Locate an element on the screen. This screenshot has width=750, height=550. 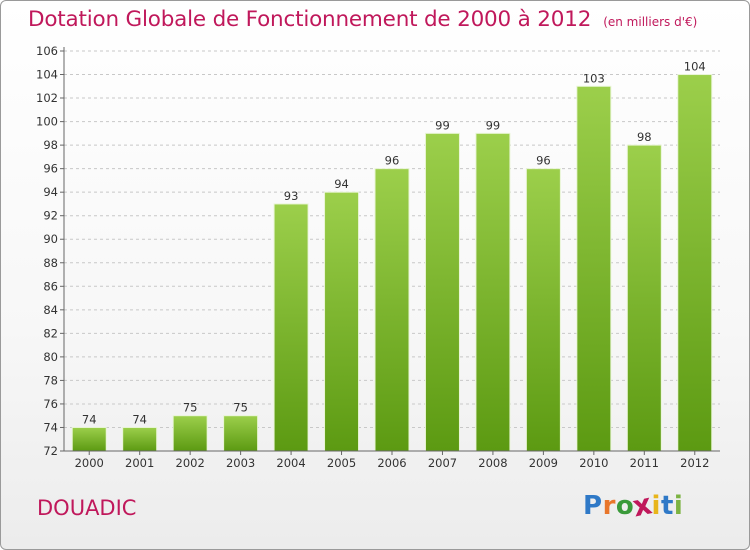
chart-subtitle: (en milliers d'€) is located at coordinates (650, 22).